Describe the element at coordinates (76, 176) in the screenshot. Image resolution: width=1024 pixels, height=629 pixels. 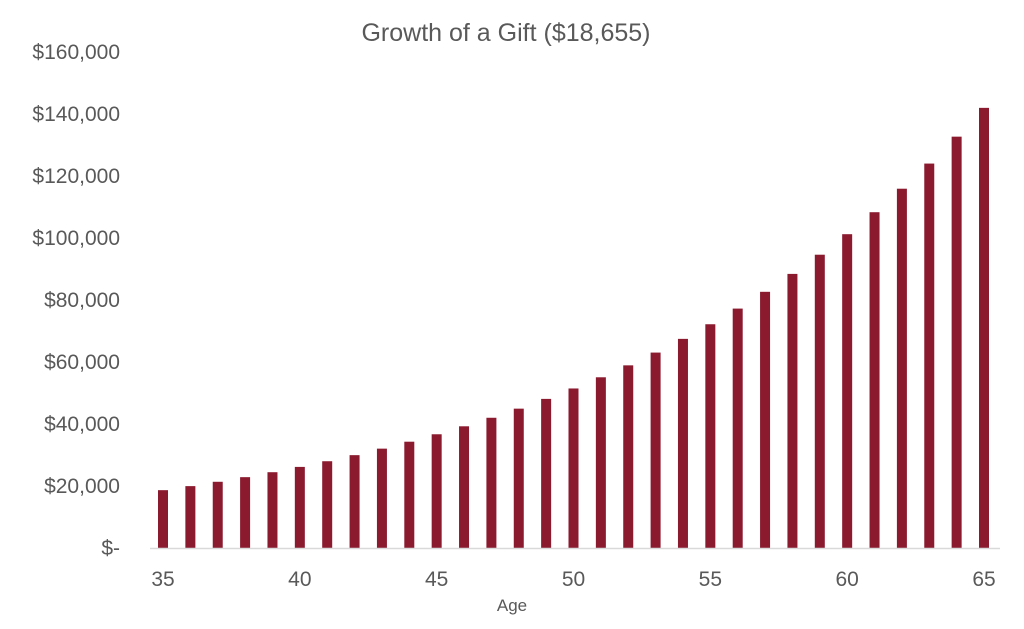
I see `y-tick-label: $120,000` at that location.